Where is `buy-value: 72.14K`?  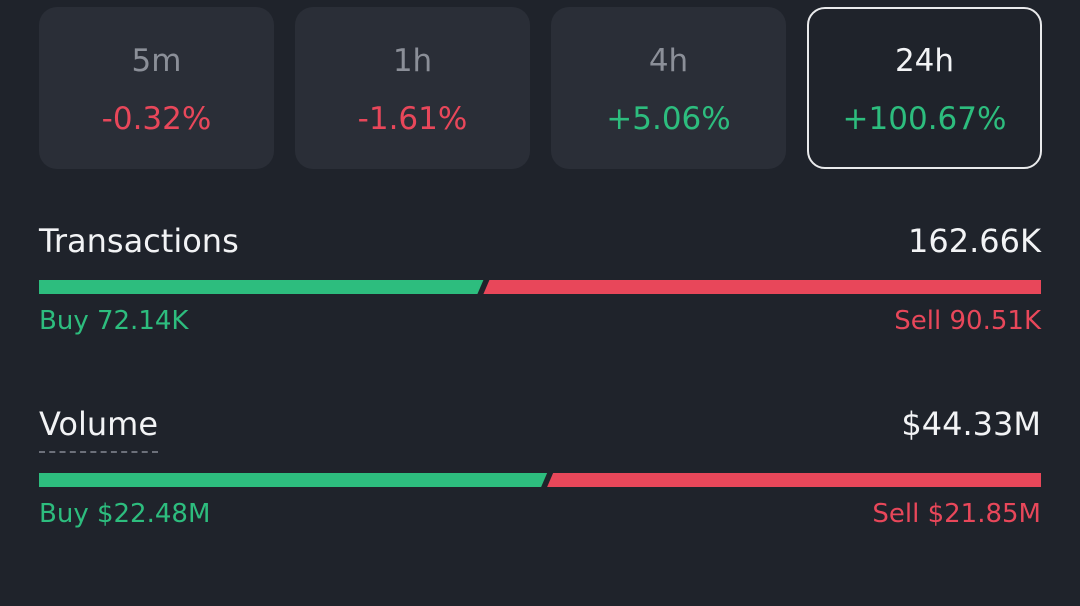
buy-value: 72.14K is located at coordinates (142, 321).